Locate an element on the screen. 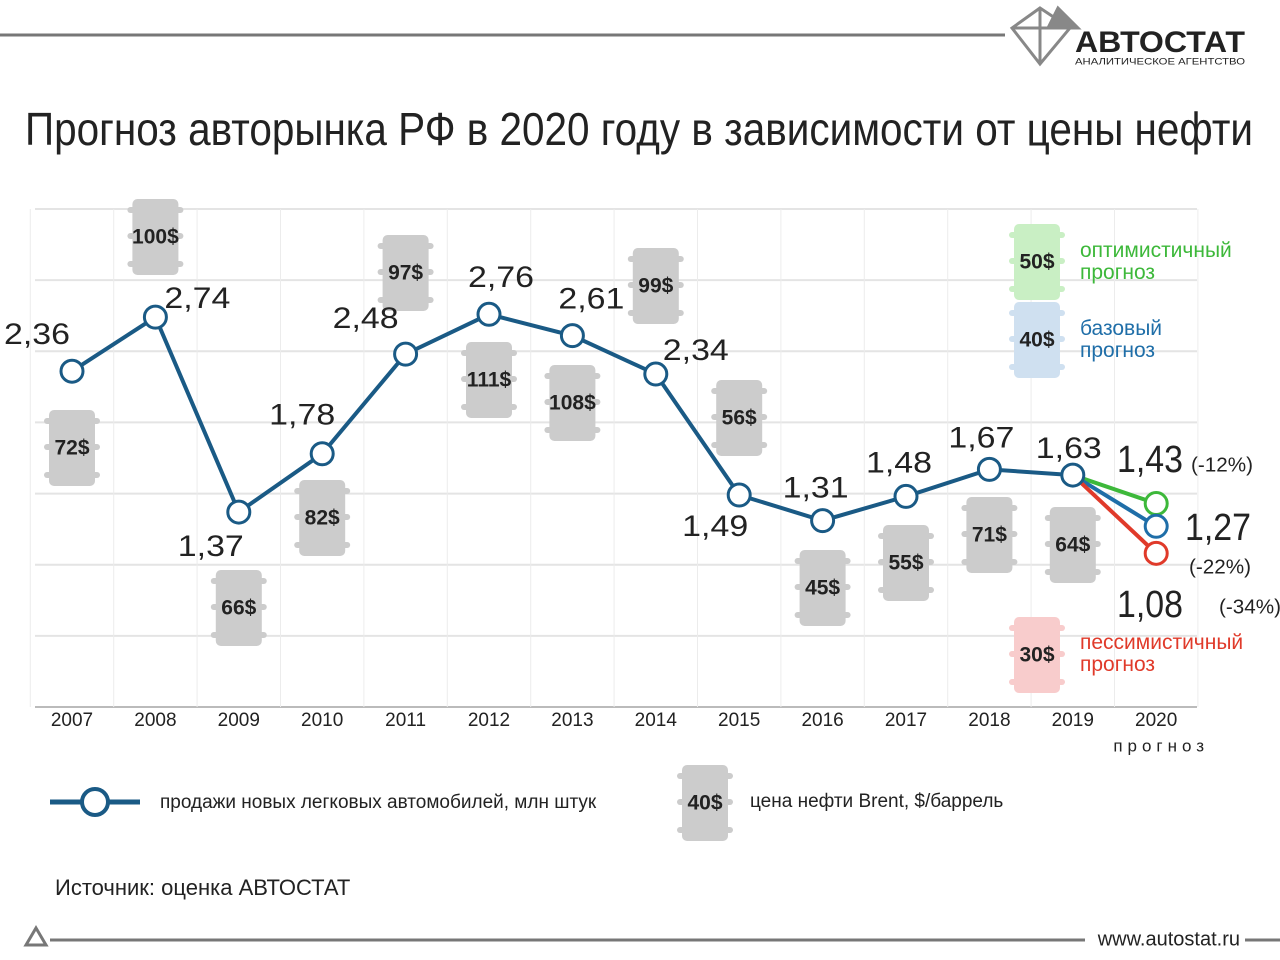 The image size is (1280, 960). value-label: 1,67 is located at coordinates (981, 437).